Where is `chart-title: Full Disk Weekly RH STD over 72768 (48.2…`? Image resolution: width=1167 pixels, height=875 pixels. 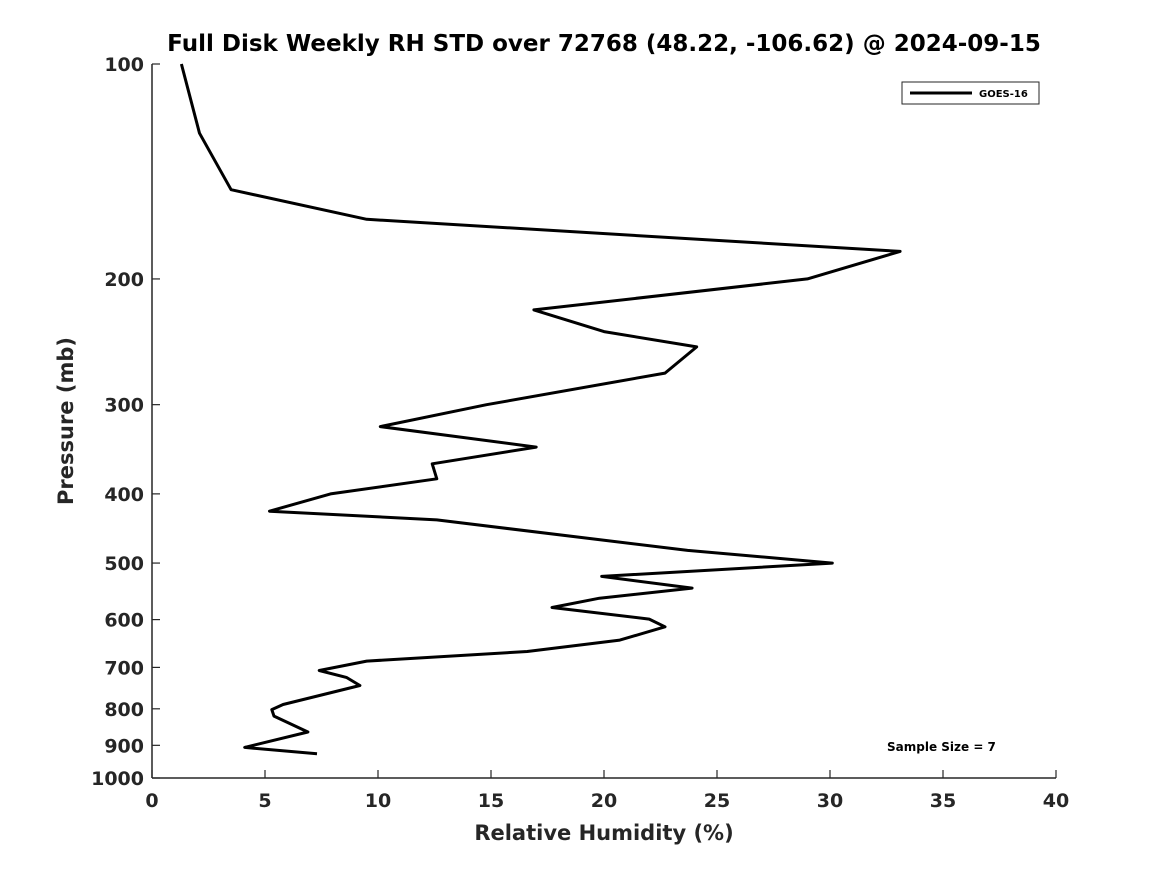 chart-title: Full Disk Weekly RH STD over 72768 (48.2… is located at coordinates (604, 44).